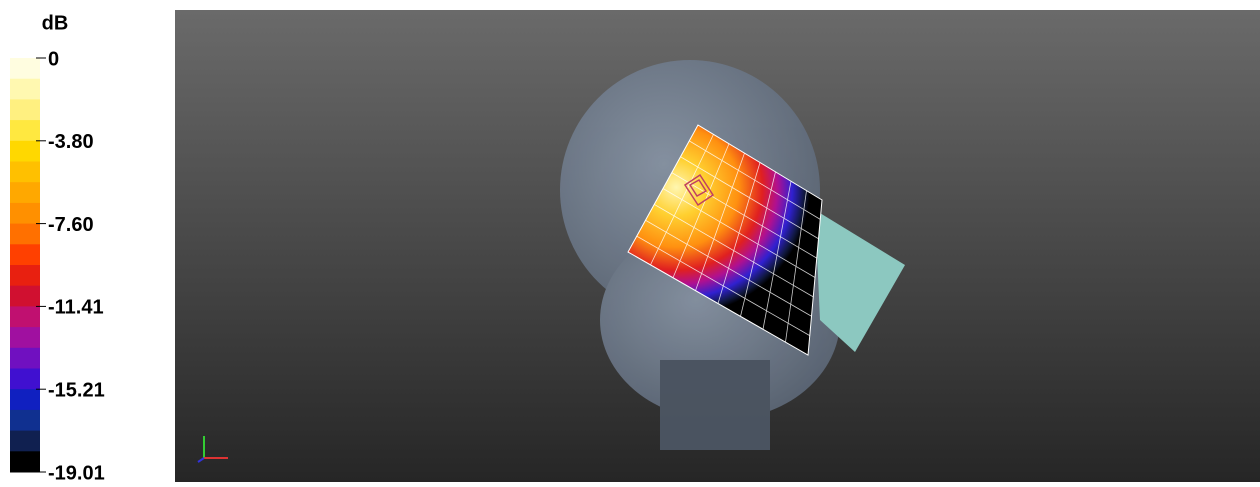  What do you see at coordinates (76, 472) in the screenshot?
I see `colorbar-label: -19.01` at bounding box center [76, 472].